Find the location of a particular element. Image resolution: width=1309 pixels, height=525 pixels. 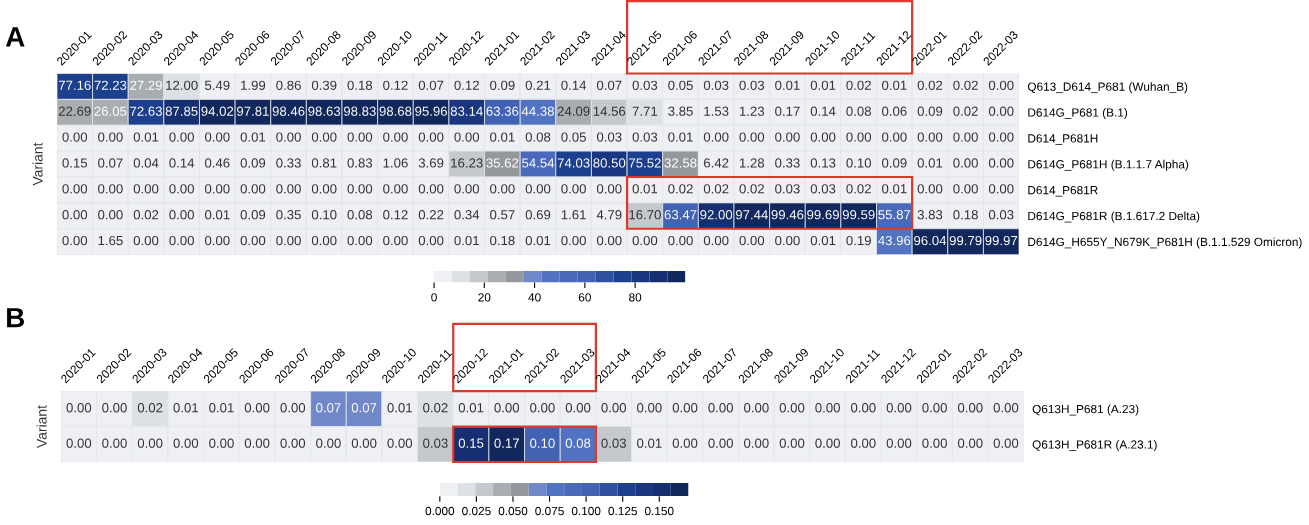

data-label: 0.10 is located at coordinates (542, 443).